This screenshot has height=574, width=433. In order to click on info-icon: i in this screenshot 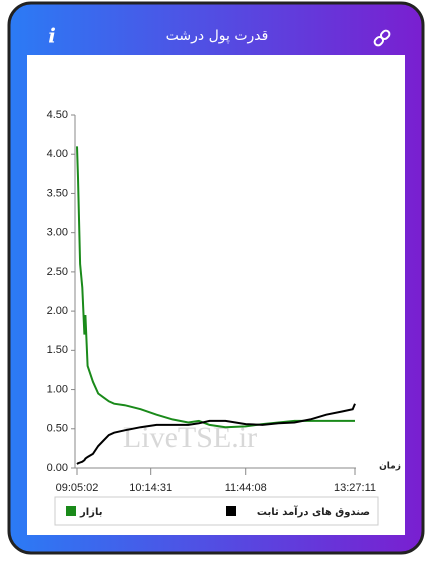, I will do `click(52, 36)`.